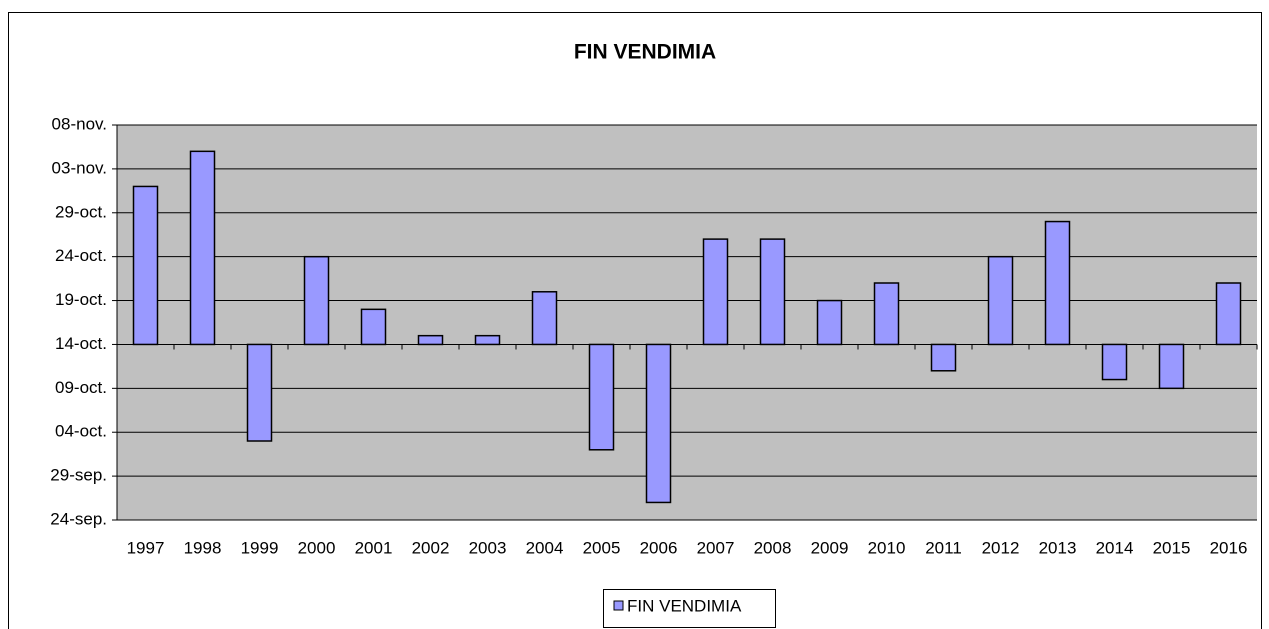 Image resolution: width=1269 pixels, height=629 pixels. Describe the element at coordinates (773, 547) in the screenshot. I see `x-tick-label: 2008` at that location.